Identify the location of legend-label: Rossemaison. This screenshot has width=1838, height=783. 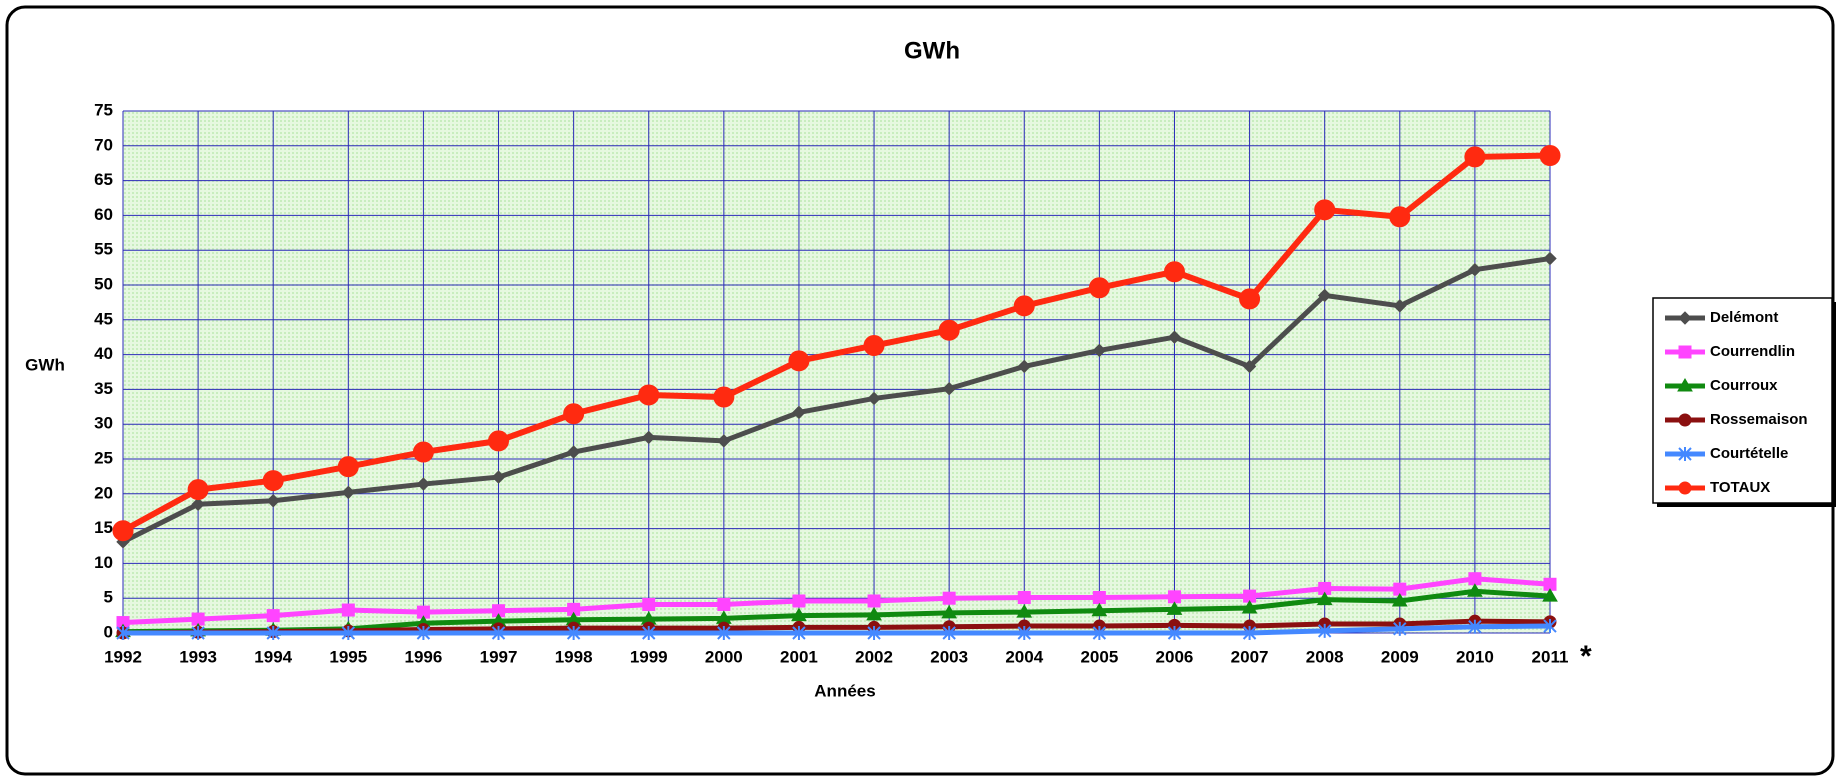
(1759, 419).